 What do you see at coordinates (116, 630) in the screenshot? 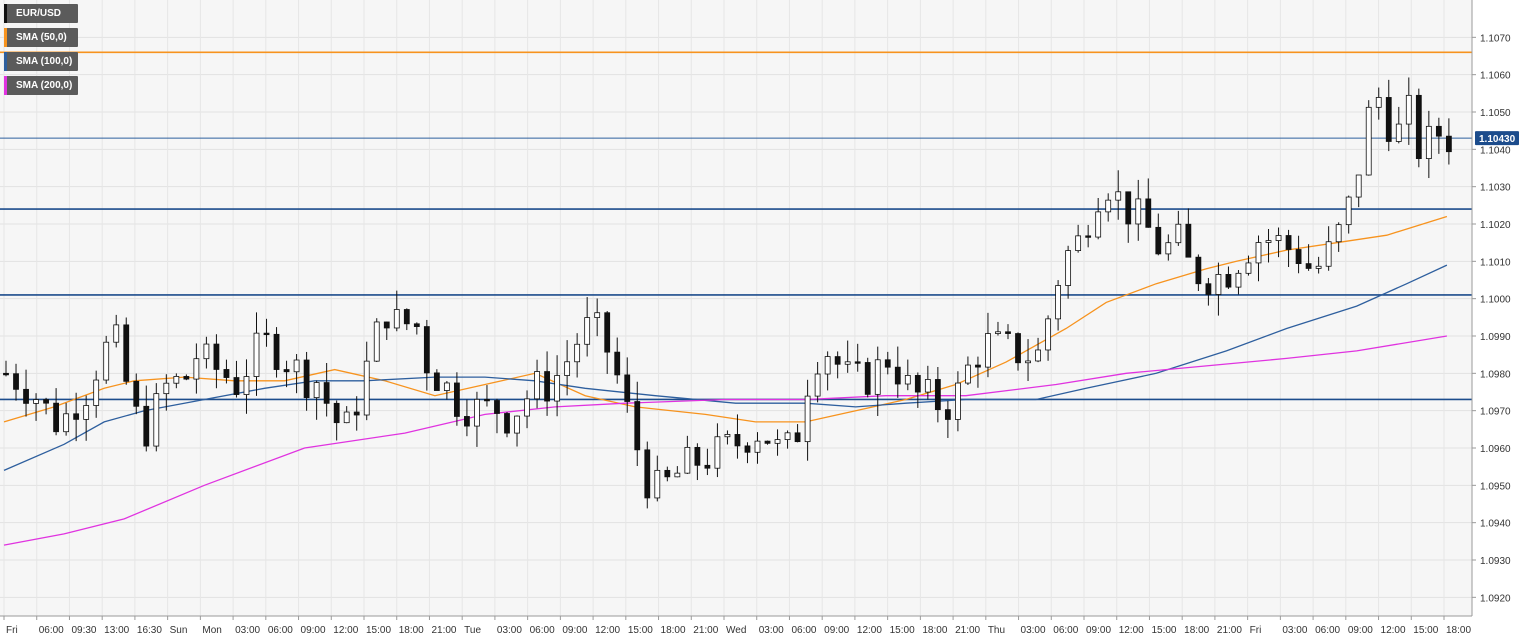
I see `x-tick-label: 13:00` at bounding box center [116, 630].